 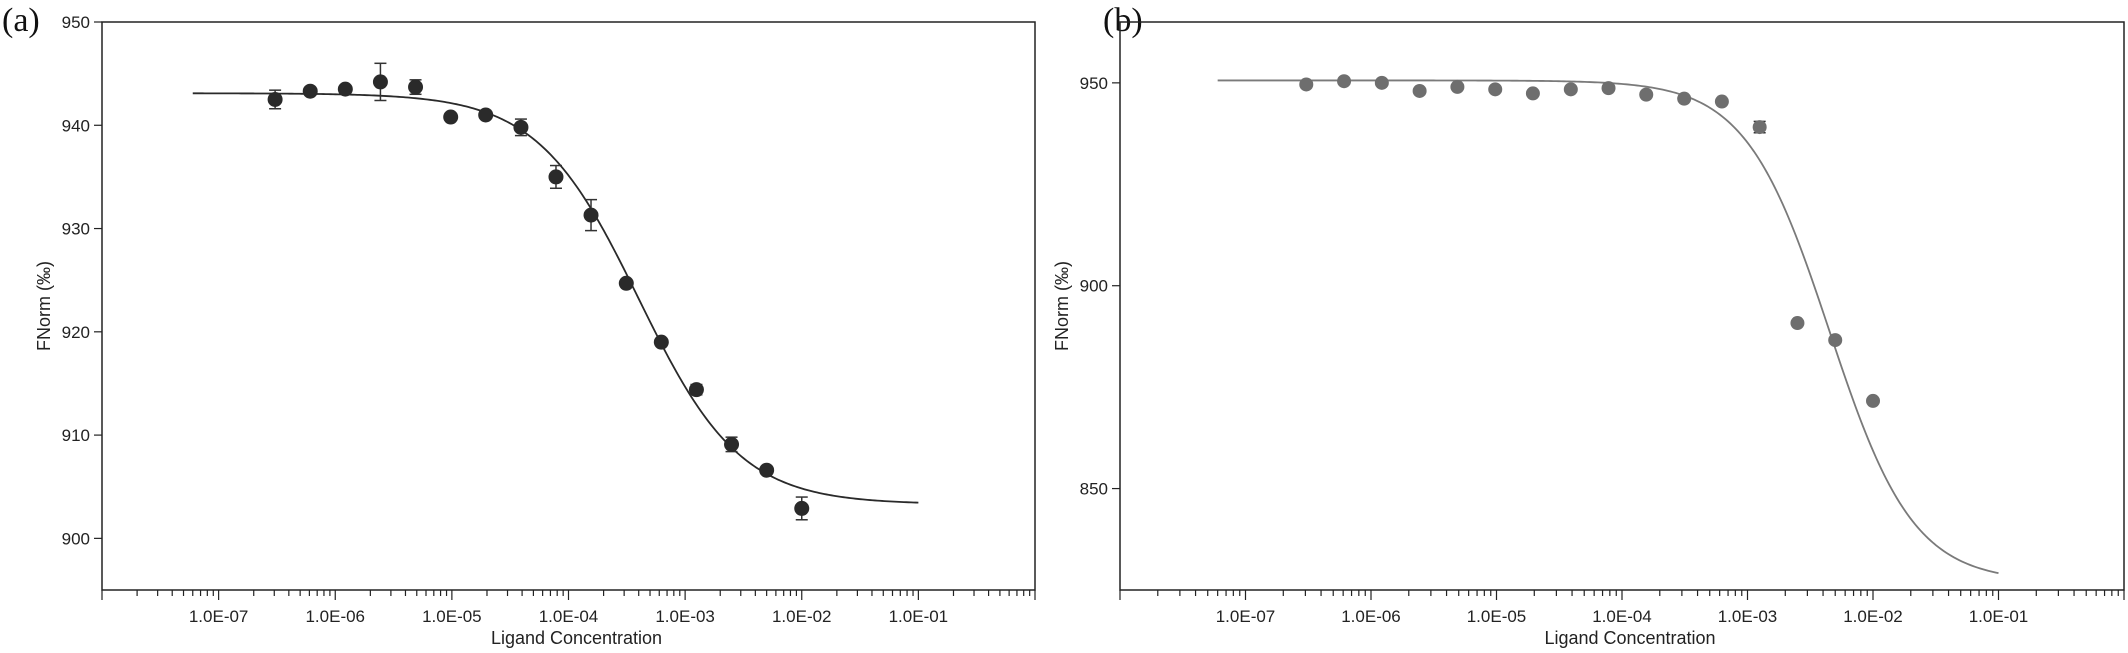 I want to click on y-tick-label: 930, so click(x=76, y=229).